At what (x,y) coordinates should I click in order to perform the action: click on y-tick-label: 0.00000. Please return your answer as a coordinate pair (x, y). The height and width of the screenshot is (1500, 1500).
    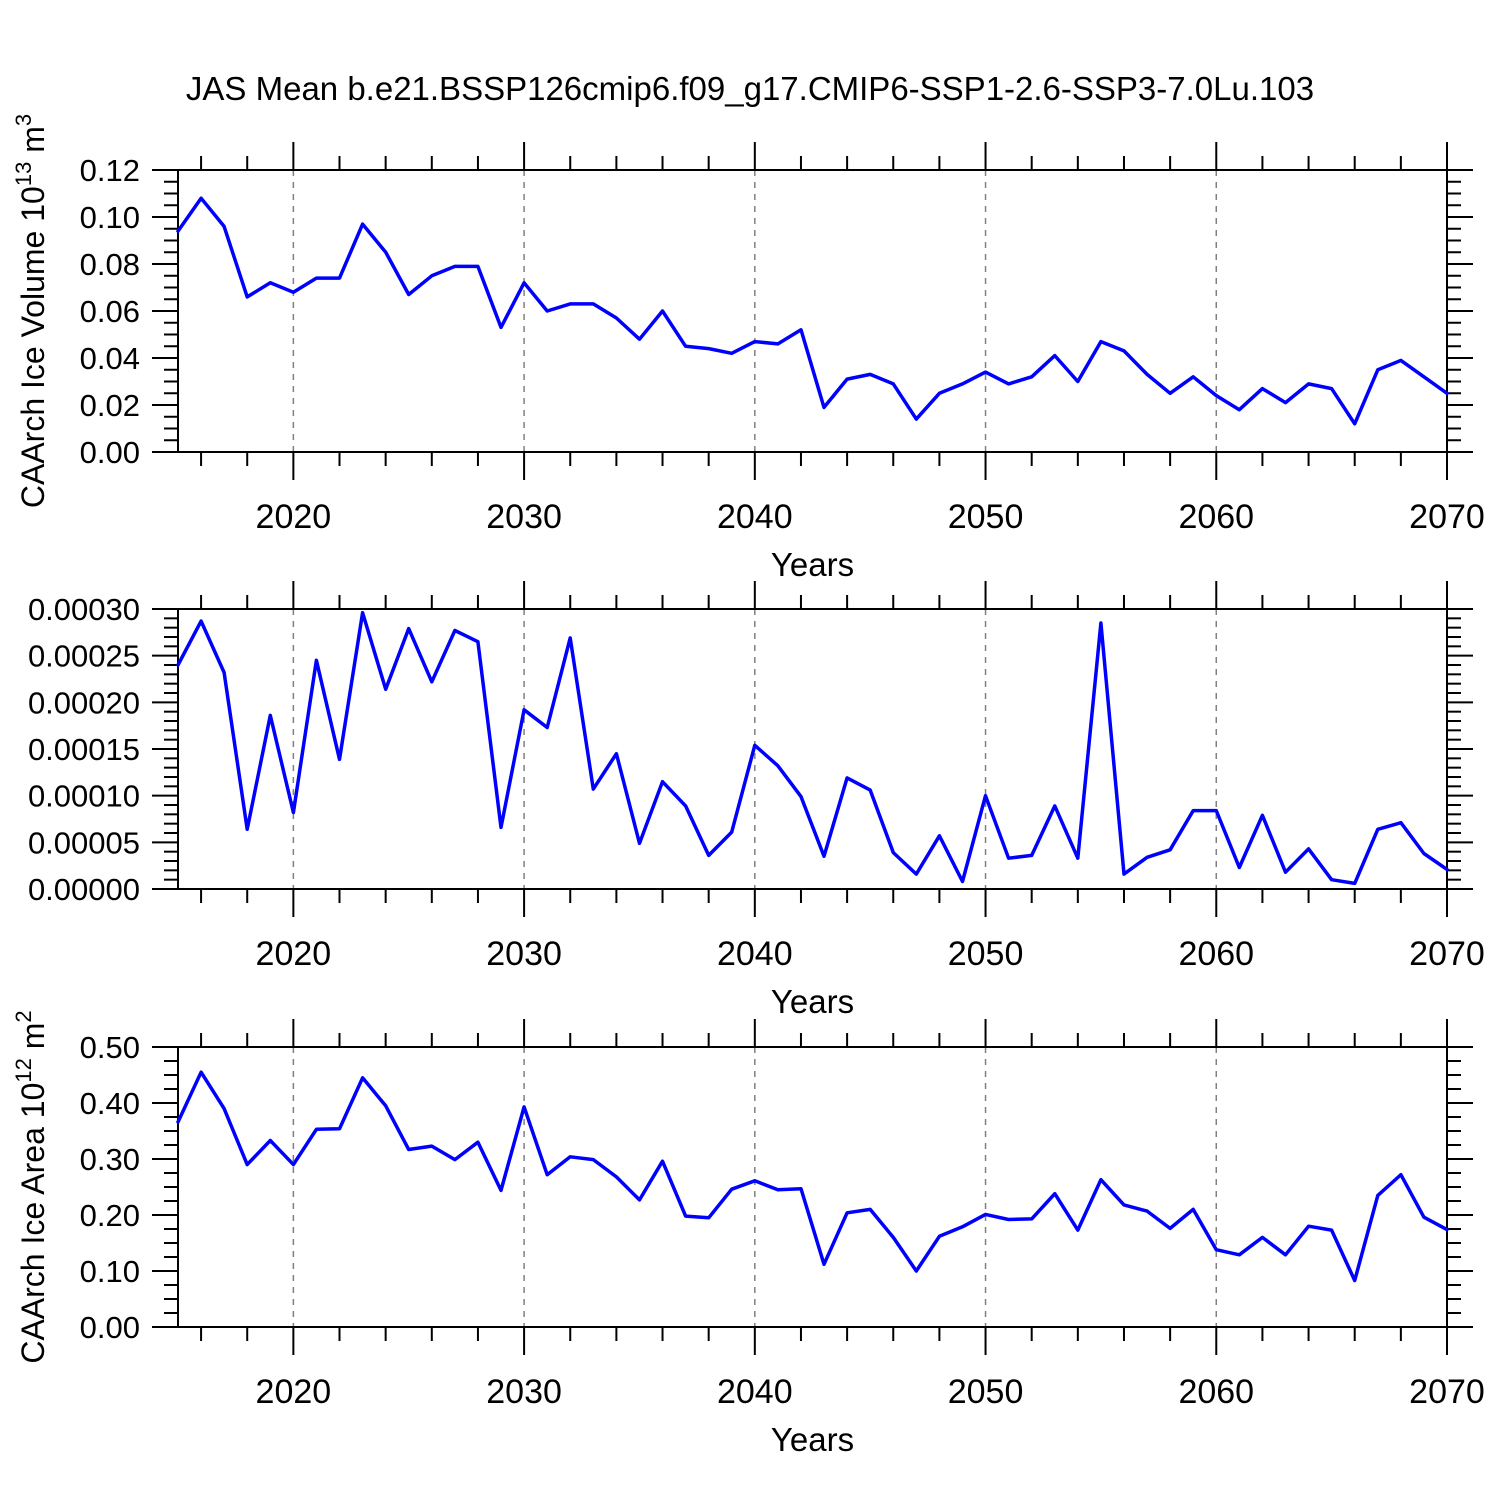
    Looking at the image, I should click on (84, 889).